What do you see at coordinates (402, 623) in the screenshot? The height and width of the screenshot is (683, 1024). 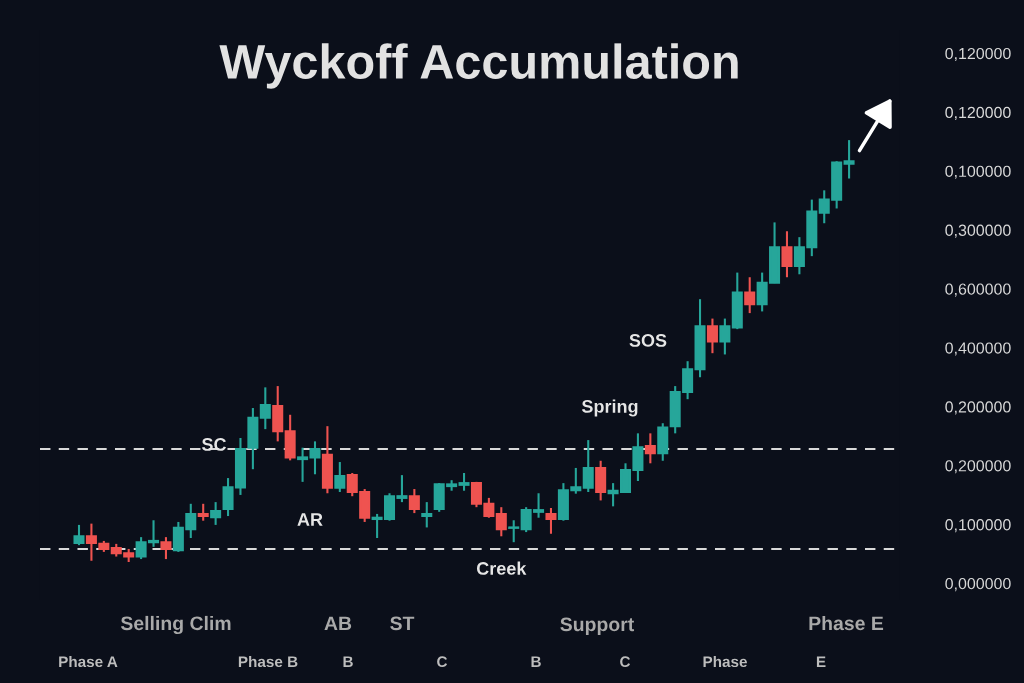 I see `text: ST` at bounding box center [402, 623].